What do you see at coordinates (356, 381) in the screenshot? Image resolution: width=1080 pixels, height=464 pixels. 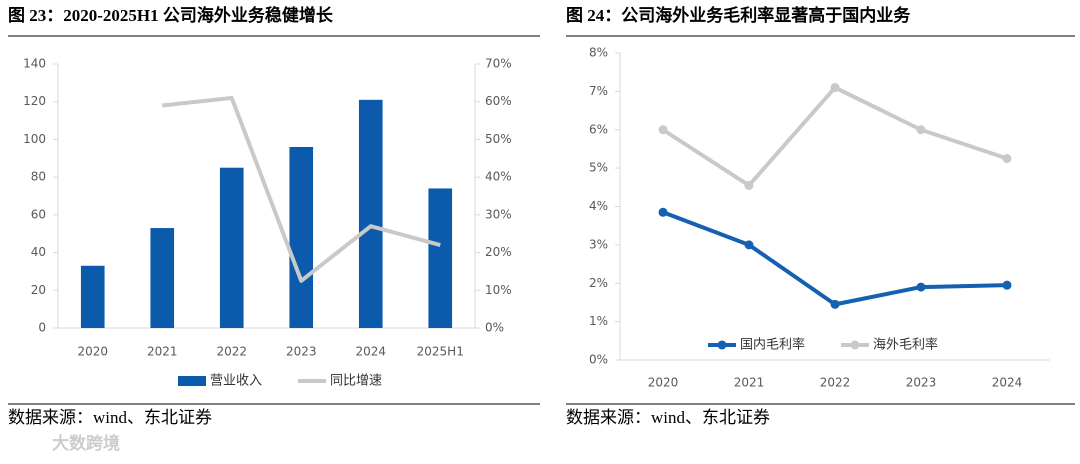 I see `legend-label: 同比增速` at bounding box center [356, 381].